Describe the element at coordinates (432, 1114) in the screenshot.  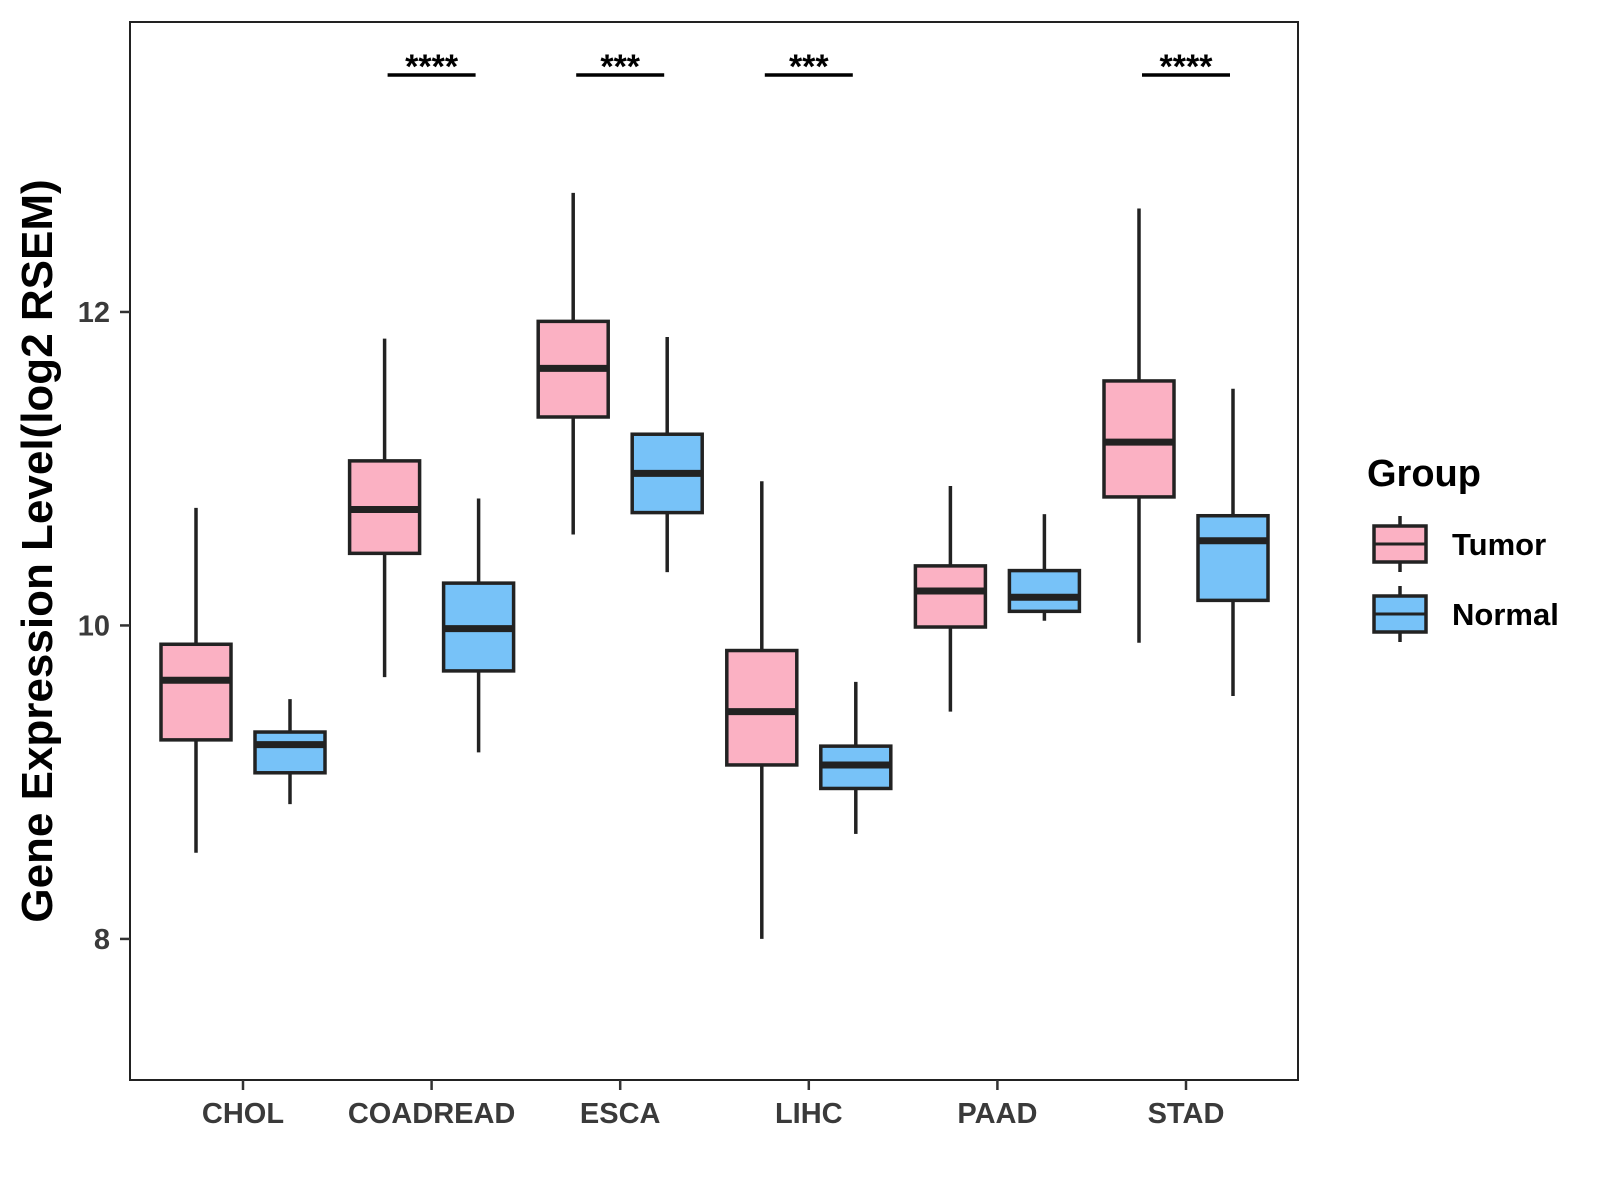
I see `x-tick-label: COADREAD` at that location.